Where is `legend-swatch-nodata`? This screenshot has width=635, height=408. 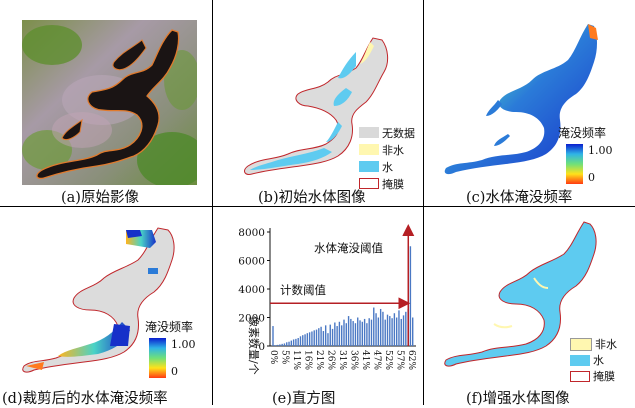
legend-swatch-nodata is located at coordinates (369, 132).